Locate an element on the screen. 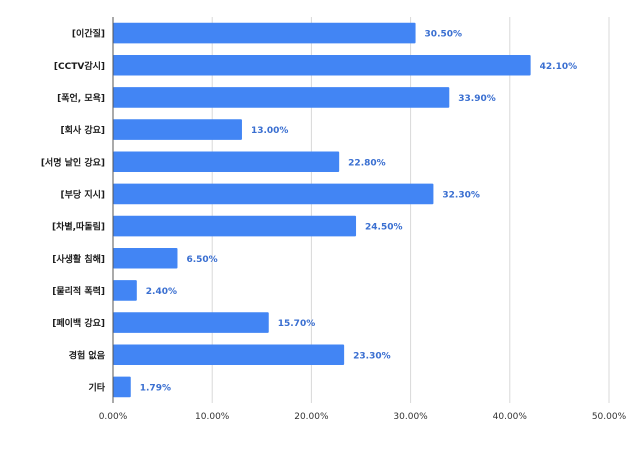 The width and height of the screenshot is (640, 449). category-label: 경험 없음 is located at coordinates (87, 355).